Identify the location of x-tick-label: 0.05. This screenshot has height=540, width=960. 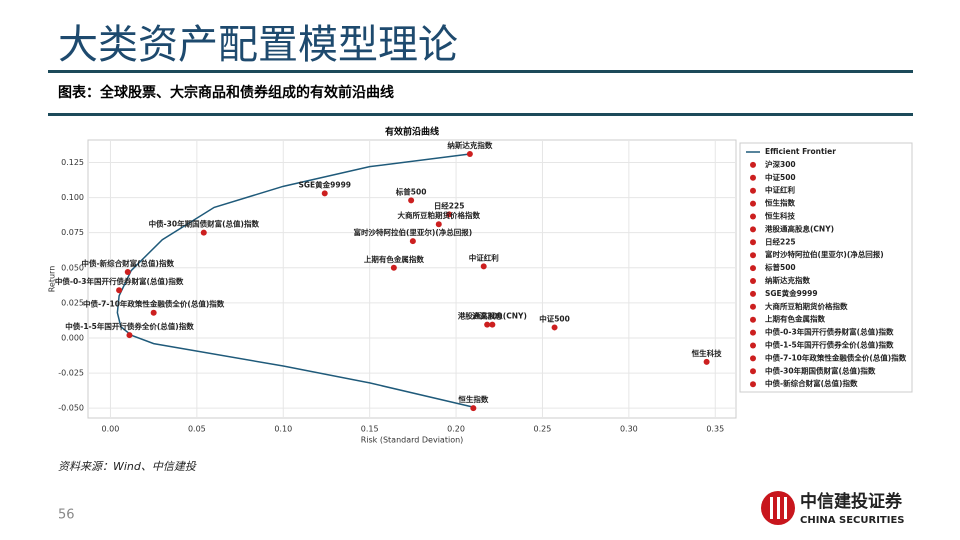
(197, 429).